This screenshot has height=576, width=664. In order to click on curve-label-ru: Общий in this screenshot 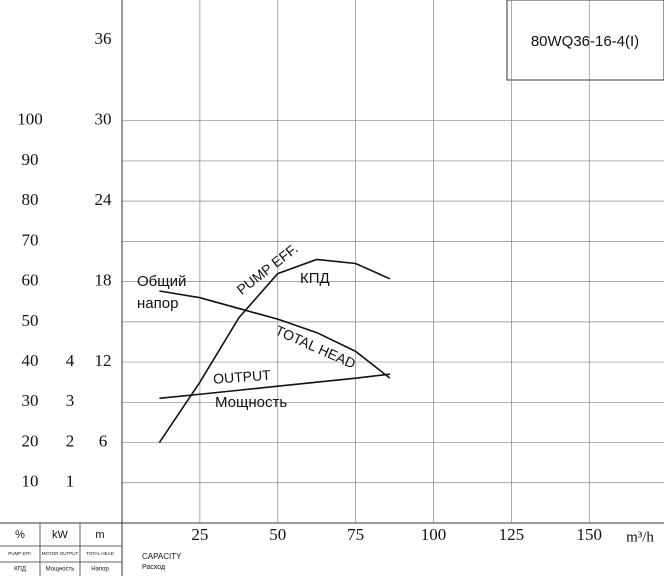, I will do `click(161, 281)`.